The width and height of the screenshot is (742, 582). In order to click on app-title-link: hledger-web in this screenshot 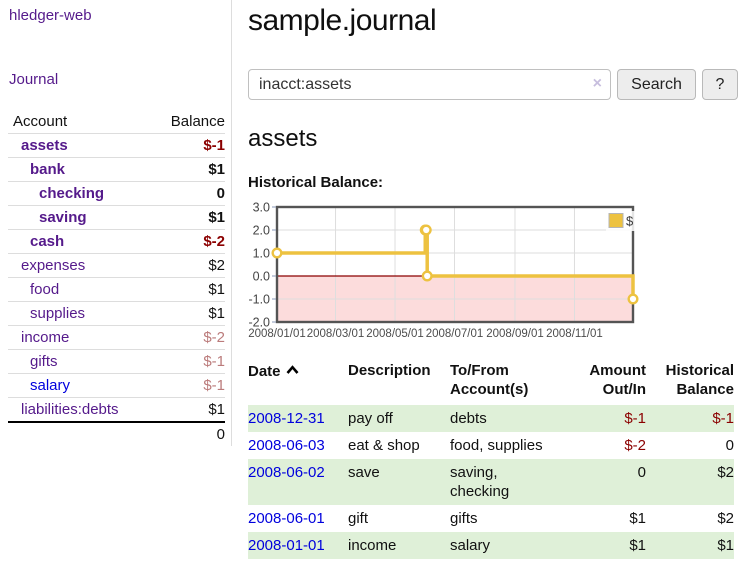, I will do `click(50, 15)`.